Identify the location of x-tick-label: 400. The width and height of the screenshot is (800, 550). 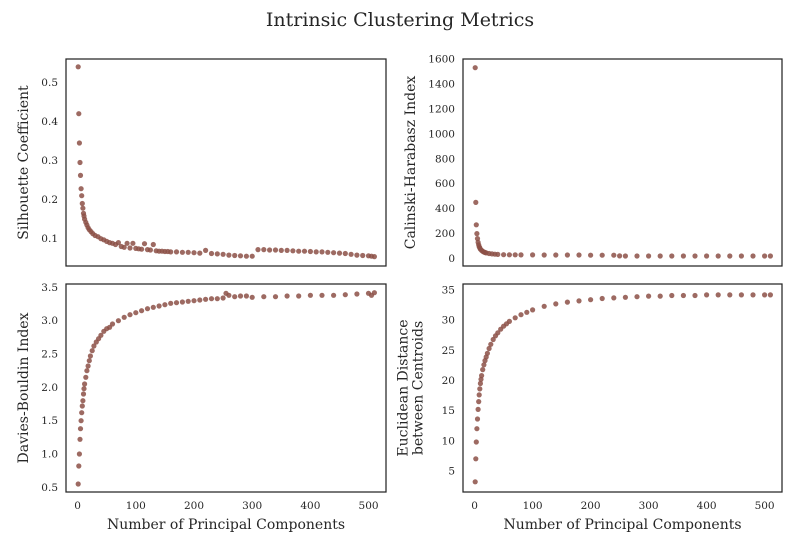
(707, 506).